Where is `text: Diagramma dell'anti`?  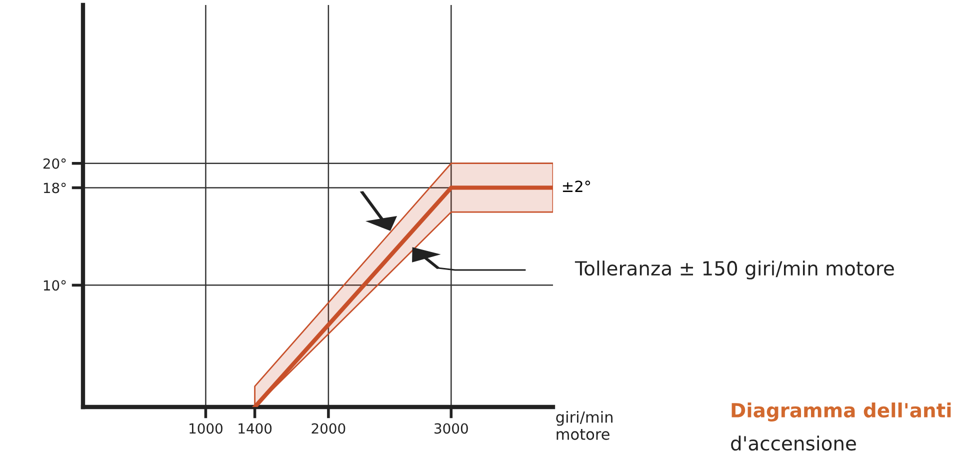
text: Diagramma dell'anti is located at coordinates (841, 412).